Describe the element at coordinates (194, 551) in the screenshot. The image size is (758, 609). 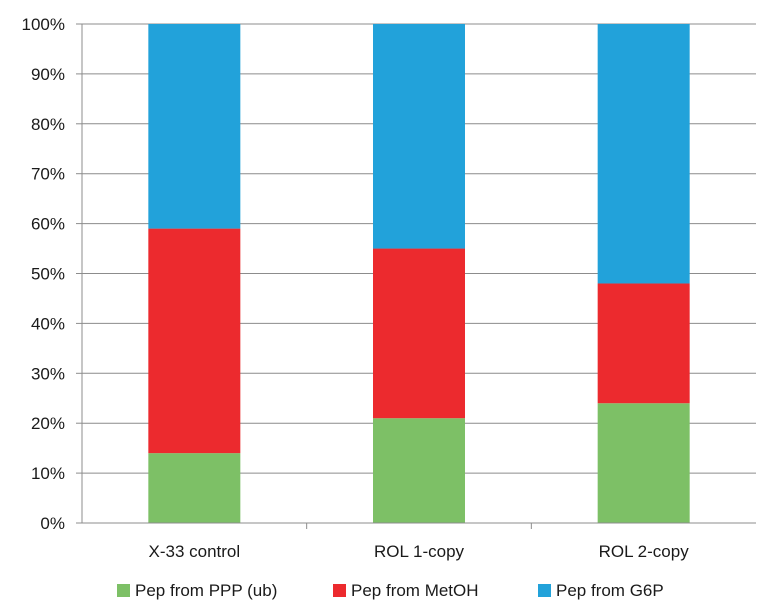
I see `category-label: X-33 control` at that location.